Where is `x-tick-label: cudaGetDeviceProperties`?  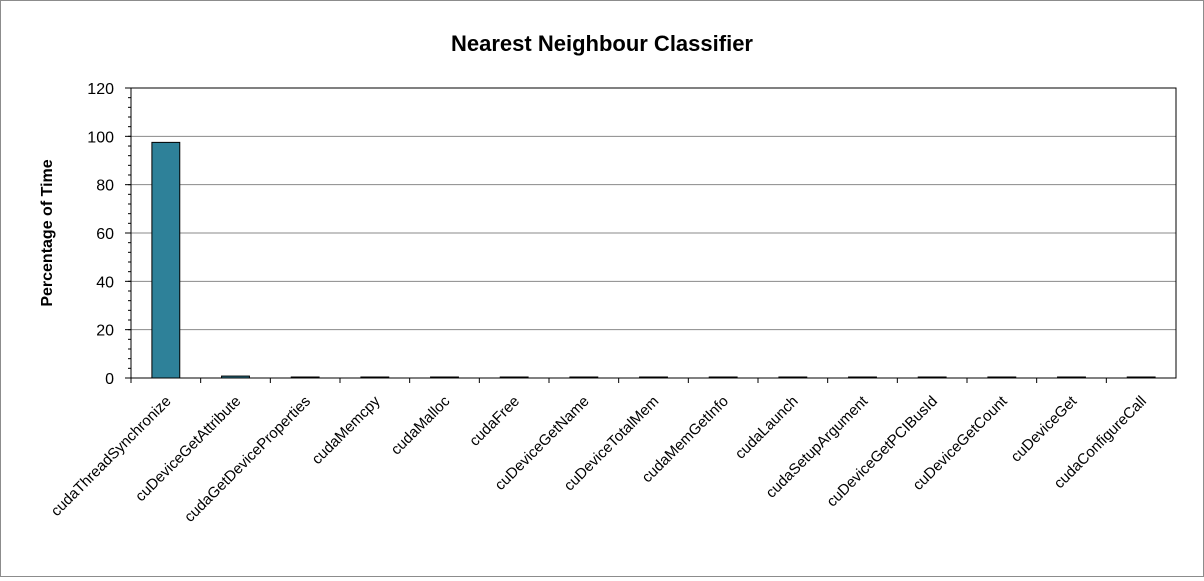 x-tick-label: cudaGetDeviceProperties is located at coordinates (247, 459).